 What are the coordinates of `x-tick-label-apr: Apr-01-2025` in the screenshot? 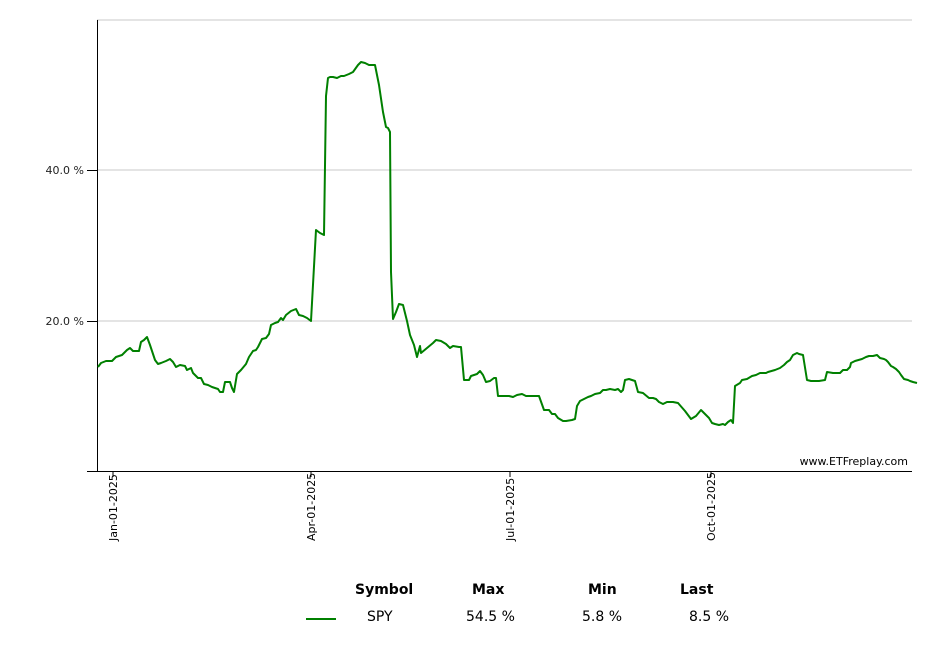 It's located at (311, 507).